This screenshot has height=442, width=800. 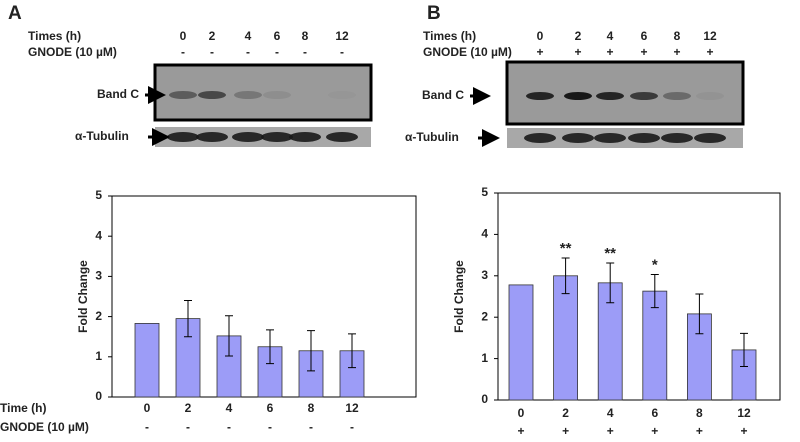 What do you see at coordinates (432, 137) in the screenshot?
I see `band-label: α-Tubulin` at bounding box center [432, 137].